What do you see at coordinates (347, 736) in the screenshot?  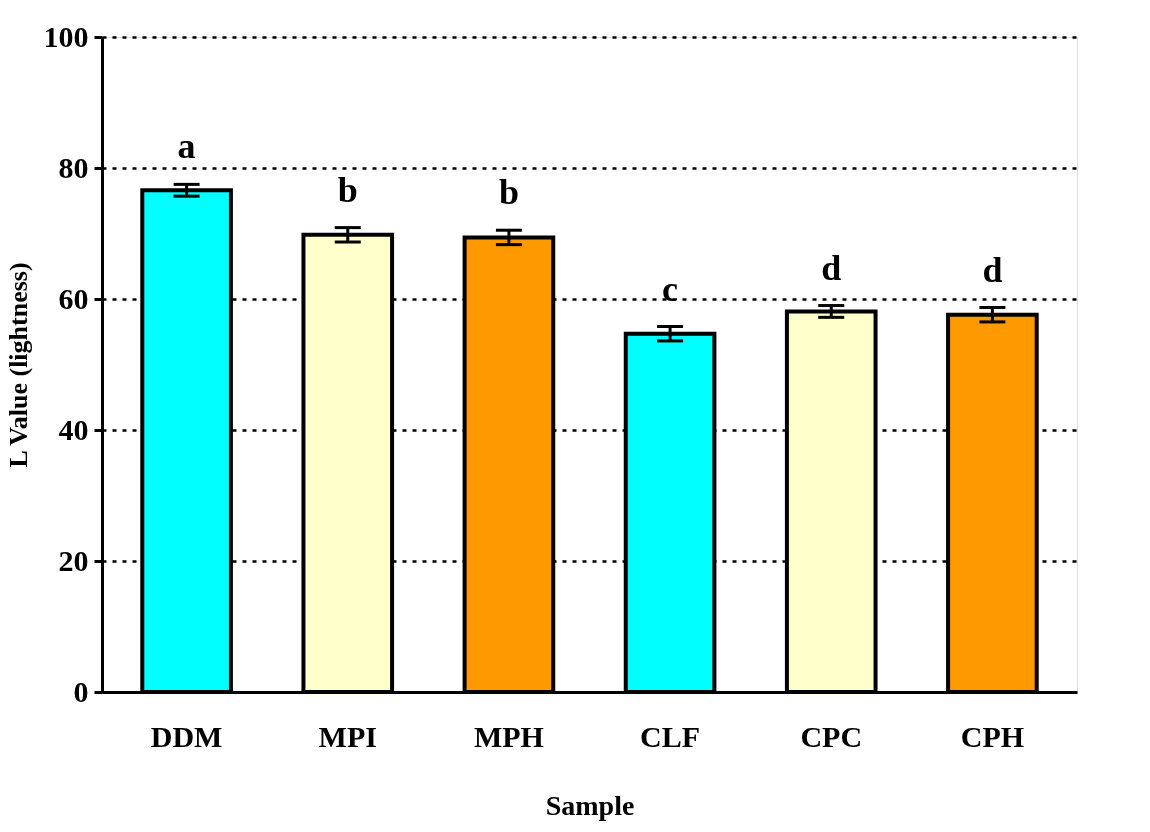 I see `x-tick-label: MPI` at bounding box center [347, 736].